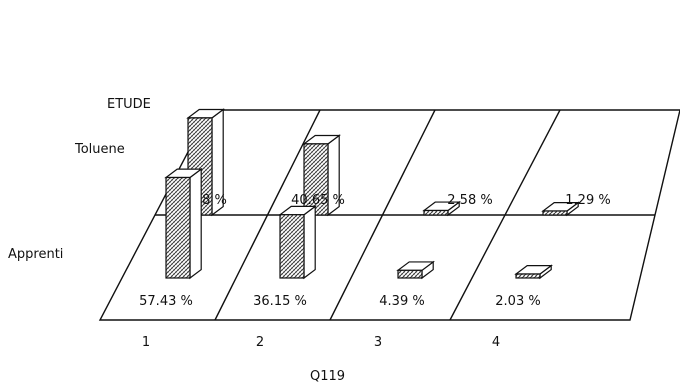 The image size is (680, 388). What do you see at coordinates (99, 149) in the screenshot?
I see `series-label-toluene: Toluene` at bounding box center [99, 149].